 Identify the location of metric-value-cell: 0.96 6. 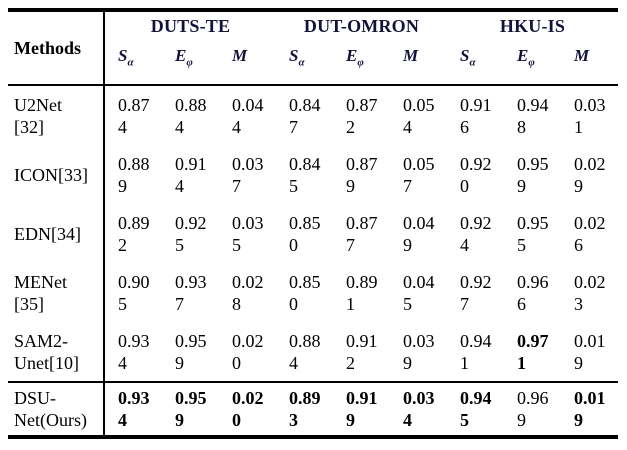
(533, 292).